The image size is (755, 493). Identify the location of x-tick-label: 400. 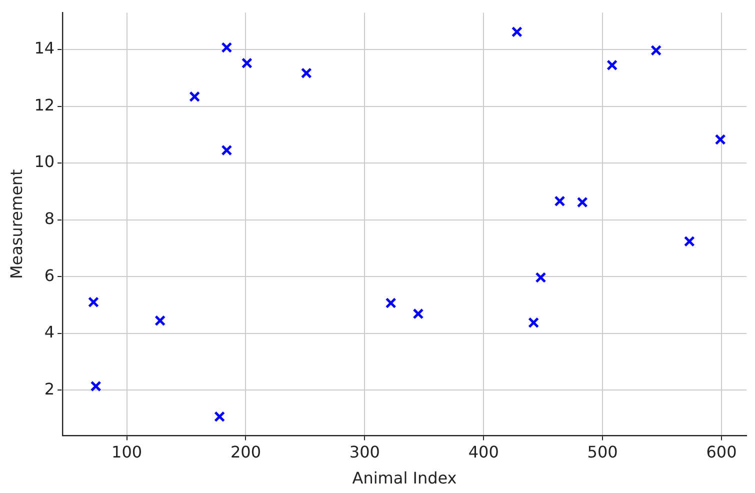
(483, 452).